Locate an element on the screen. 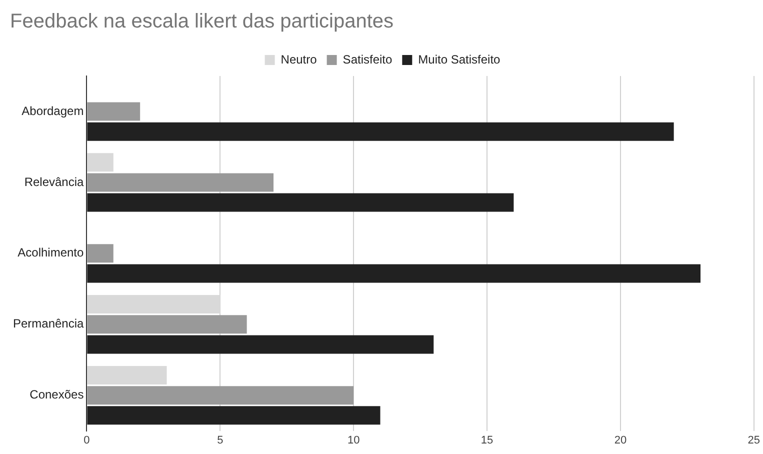 The height and width of the screenshot is (454, 763). y-tick-label: Relevância is located at coordinates (54, 181).